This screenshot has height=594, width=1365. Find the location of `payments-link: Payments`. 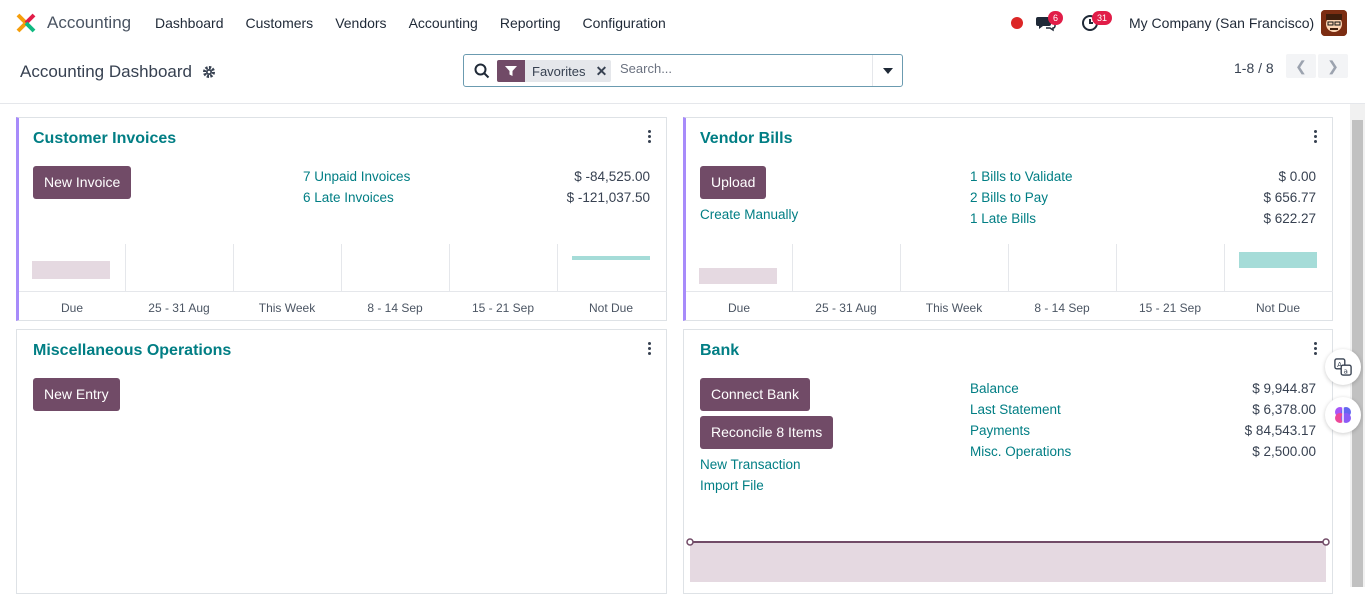

payments-link: Payments is located at coordinates (1000, 430).